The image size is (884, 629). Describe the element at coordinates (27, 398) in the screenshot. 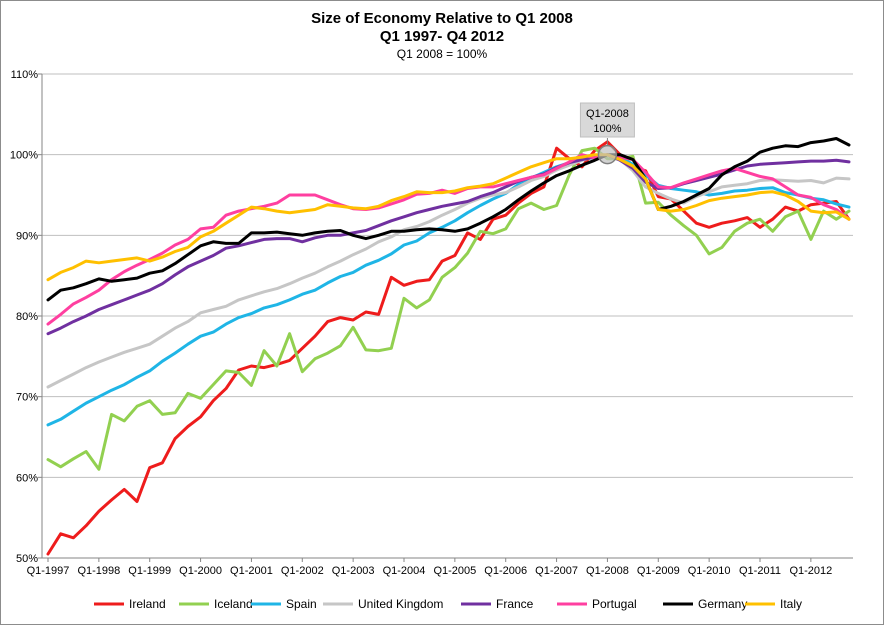

I see `y-tick-label: 70%` at that location.